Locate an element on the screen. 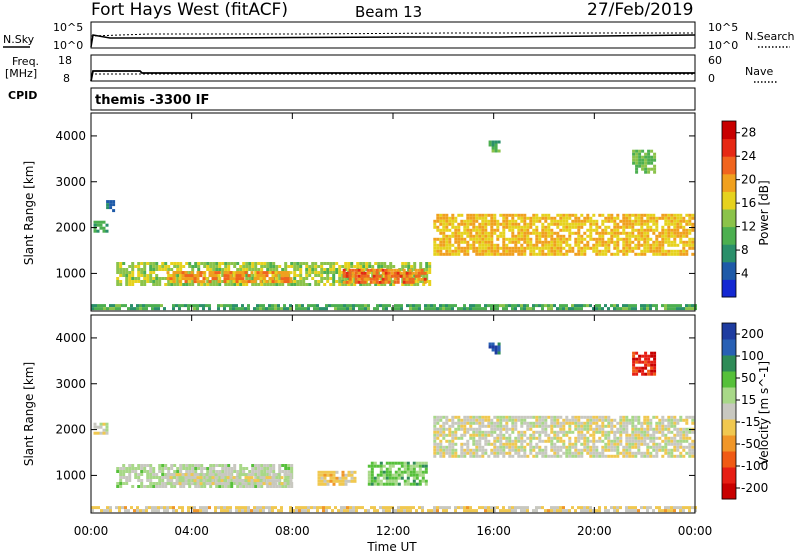 The width and height of the screenshot is (800, 554). freq-label-2: [MHz] is located at coordinates (21, 73).